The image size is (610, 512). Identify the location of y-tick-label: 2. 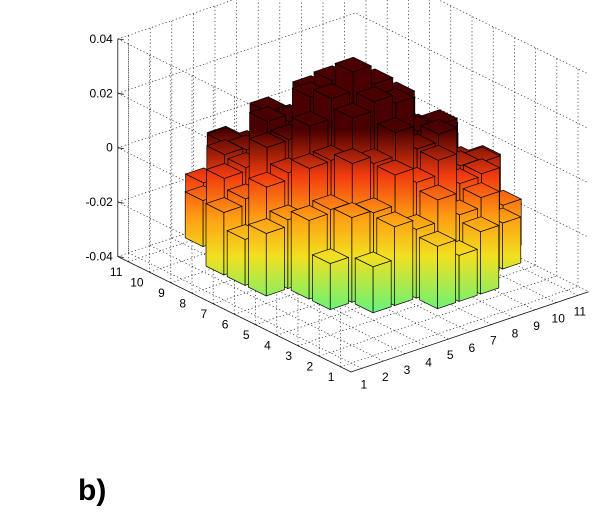
(310, 366).